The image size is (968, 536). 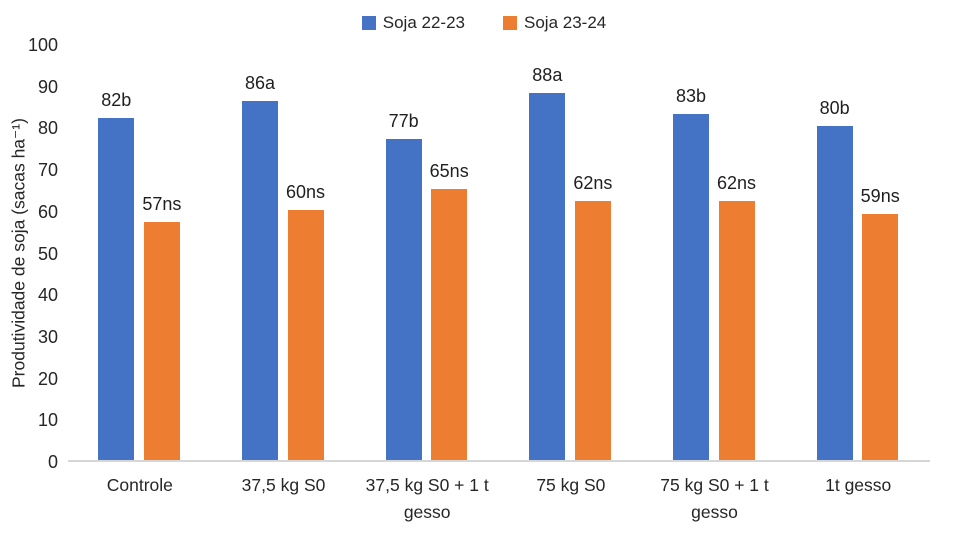 What do you see at coordinates (403, 120) in the screenshot?
I see `bar-value-label: 77b` at bounding box center [403, 120].